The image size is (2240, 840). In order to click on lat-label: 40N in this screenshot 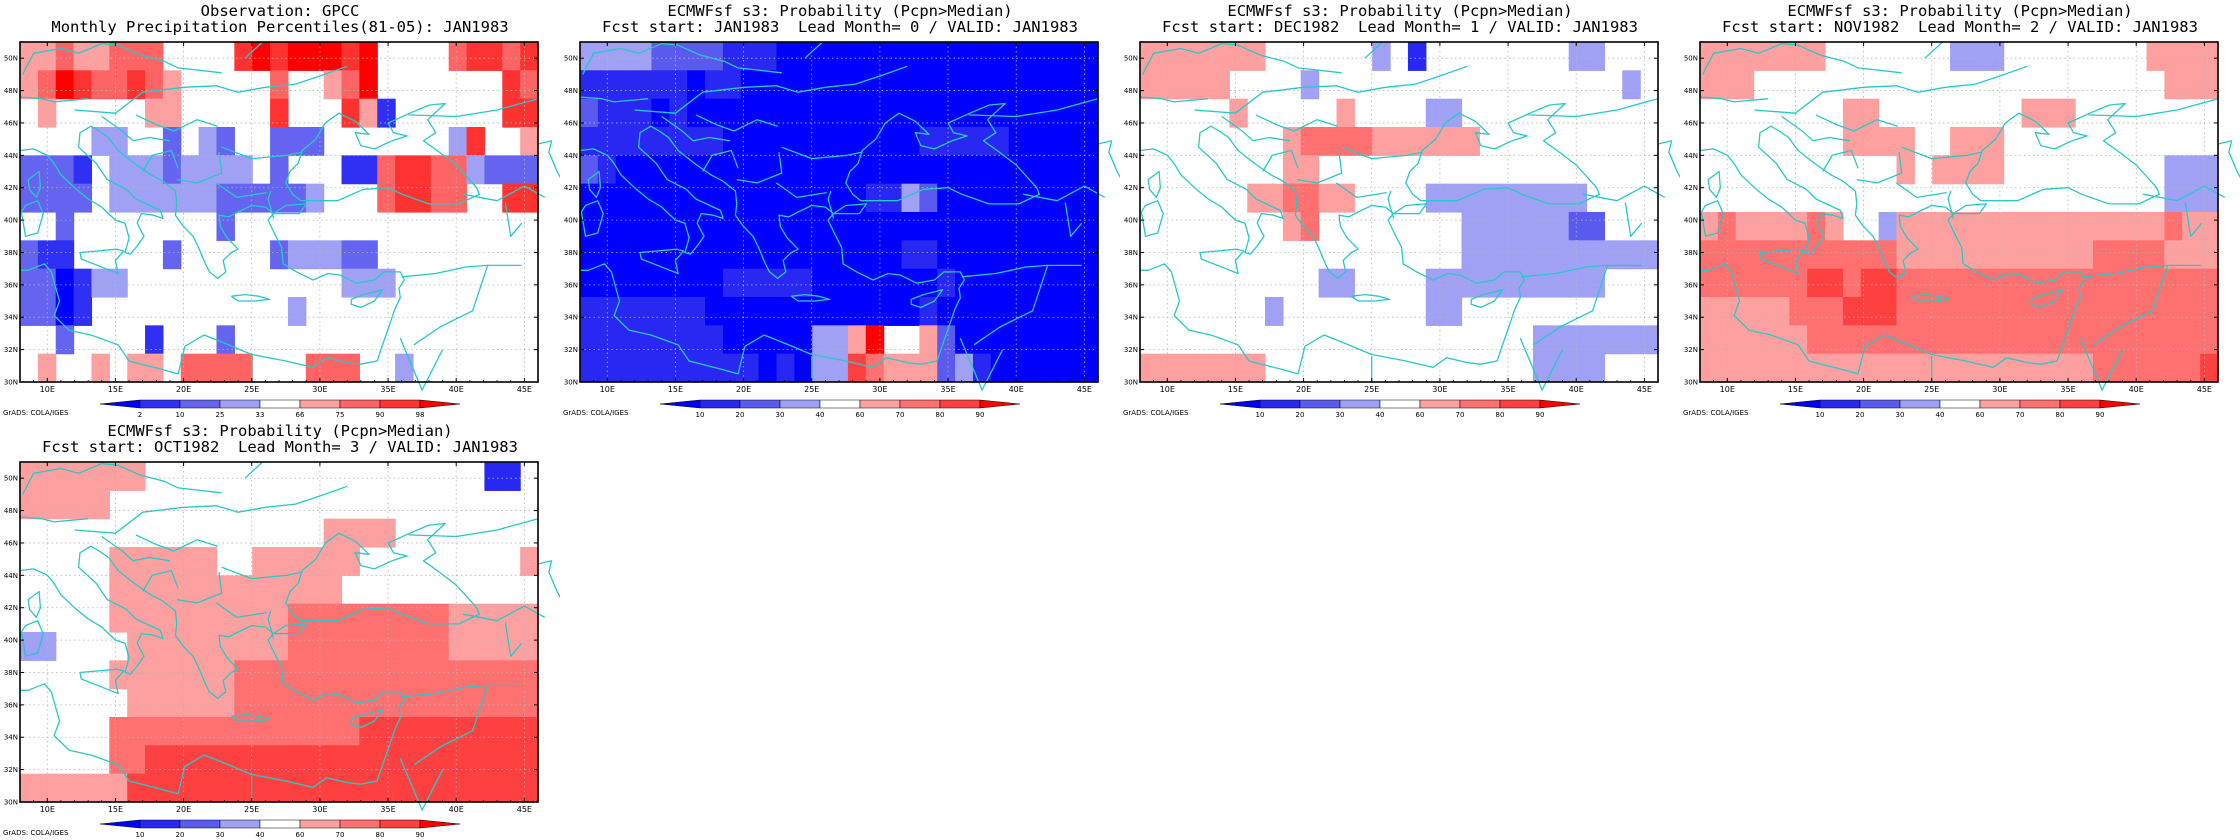, I will do `click(571, 221)`.